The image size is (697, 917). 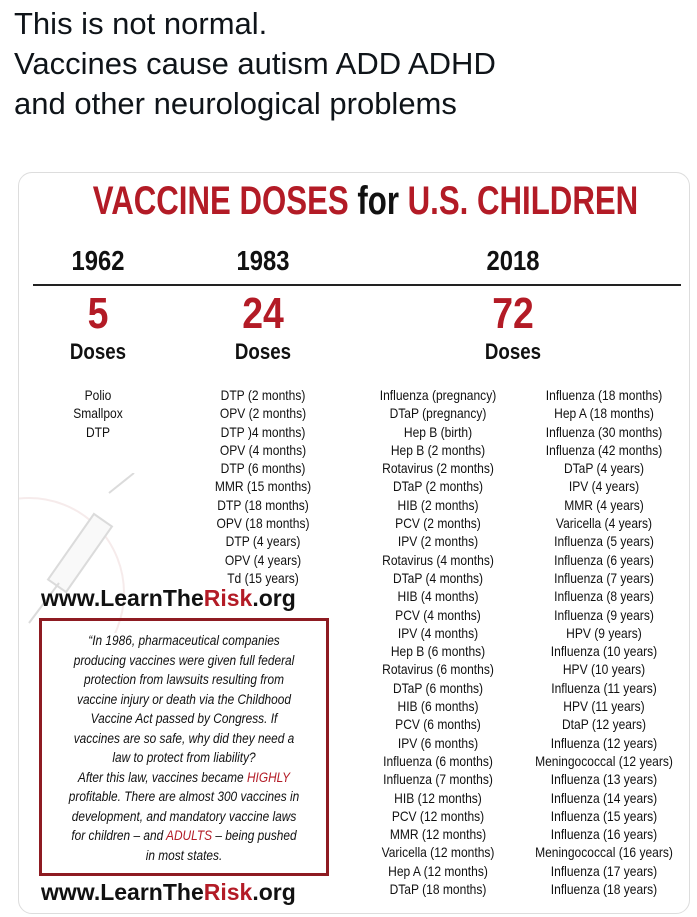 I want to click on vaccine-item: Influenza (17 years), so click(x=604, y=870).